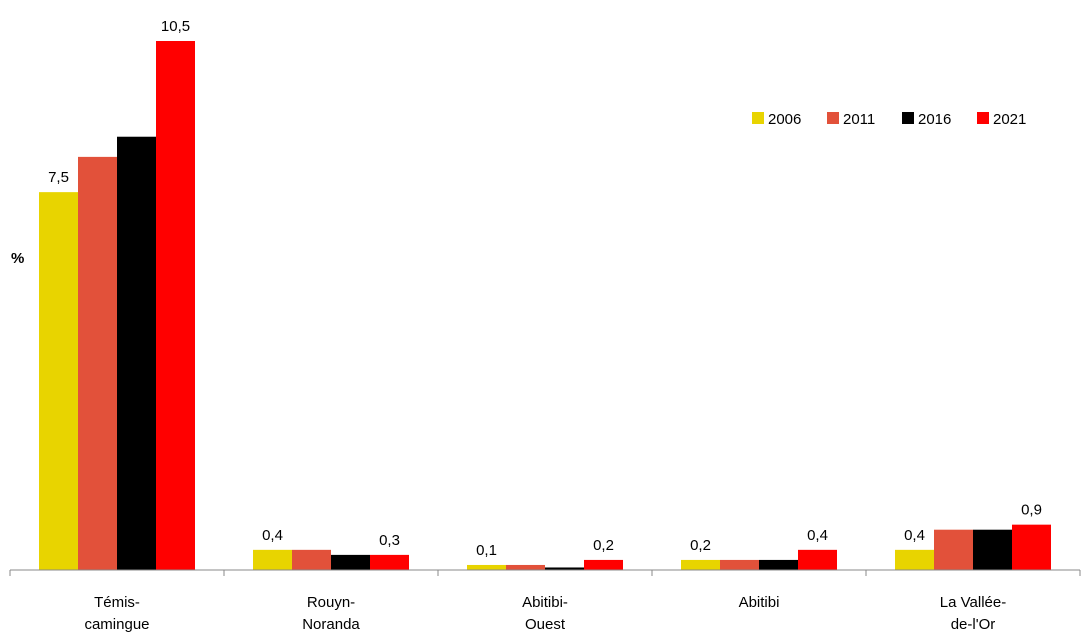 The image size is (1084, 639). Describe the element at coordinates (859, 119) in the screenshot. I see `legend-label: 2011` at that location.